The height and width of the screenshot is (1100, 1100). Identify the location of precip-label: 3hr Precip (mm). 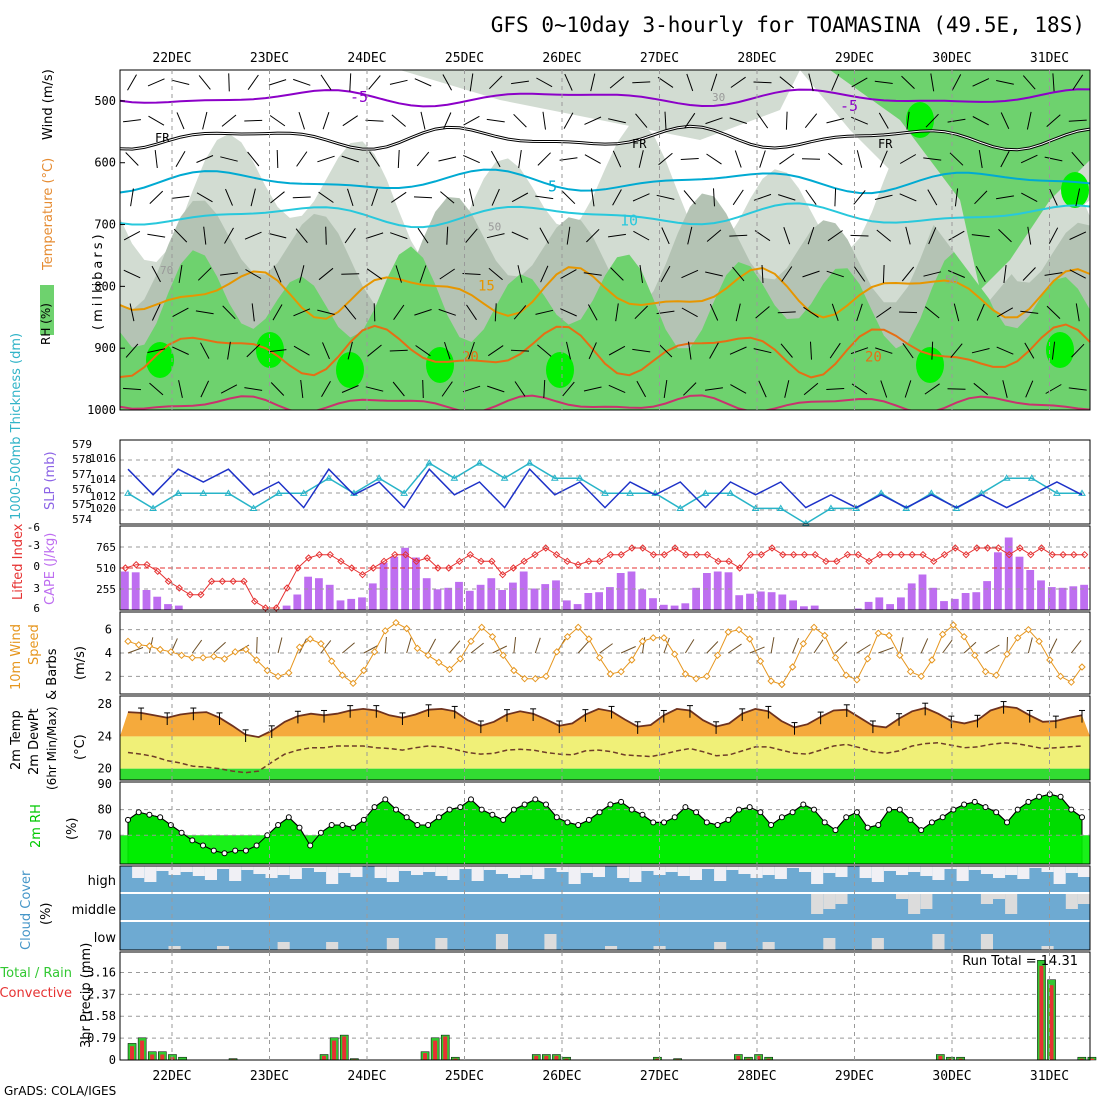
(86, 995).